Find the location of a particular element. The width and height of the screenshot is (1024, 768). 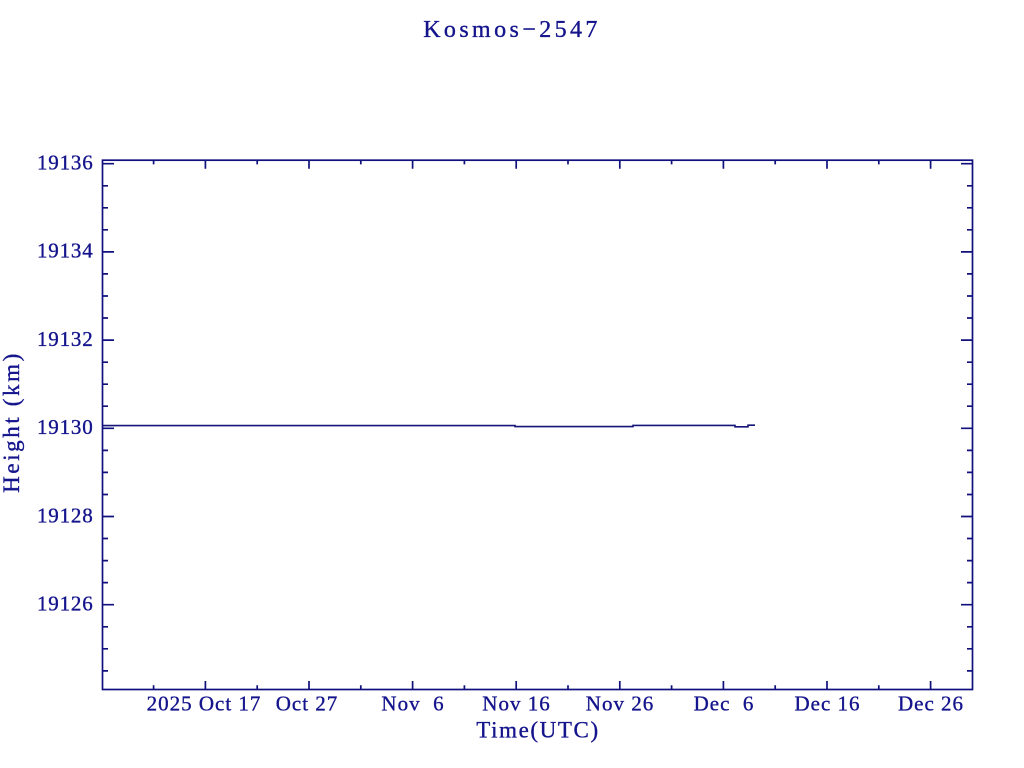

svg-text: 19132 is located at coordinates (65, 339).